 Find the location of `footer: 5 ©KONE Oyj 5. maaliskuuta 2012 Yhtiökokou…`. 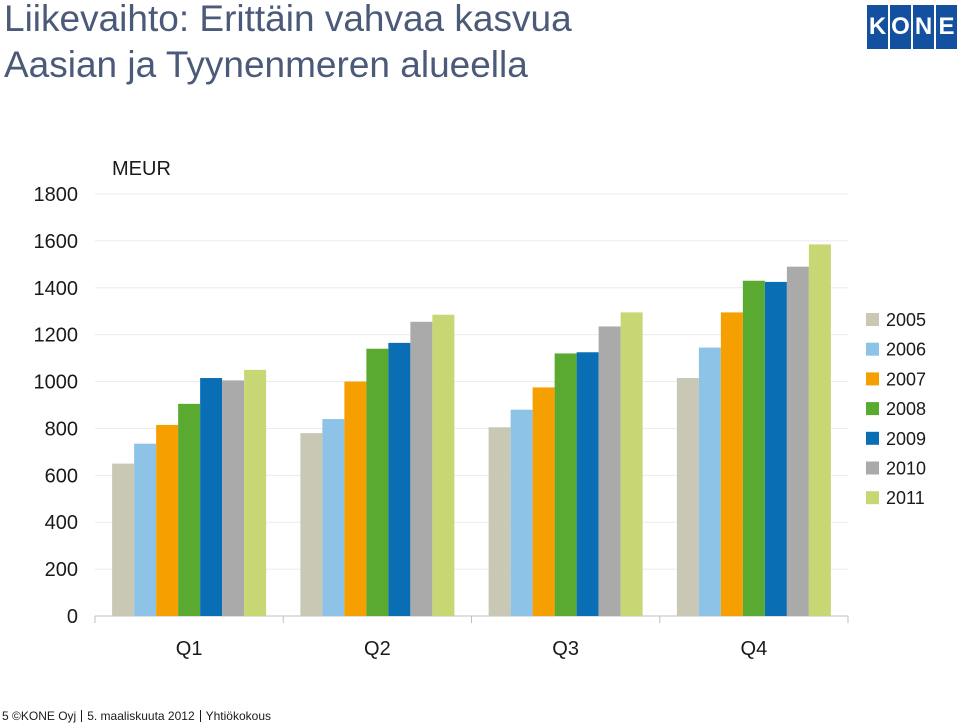

footer: 5 ©KONE Oyj 5. maaliskuuta 2012 Yhtiökokou… is located at coordinates (136, 716).